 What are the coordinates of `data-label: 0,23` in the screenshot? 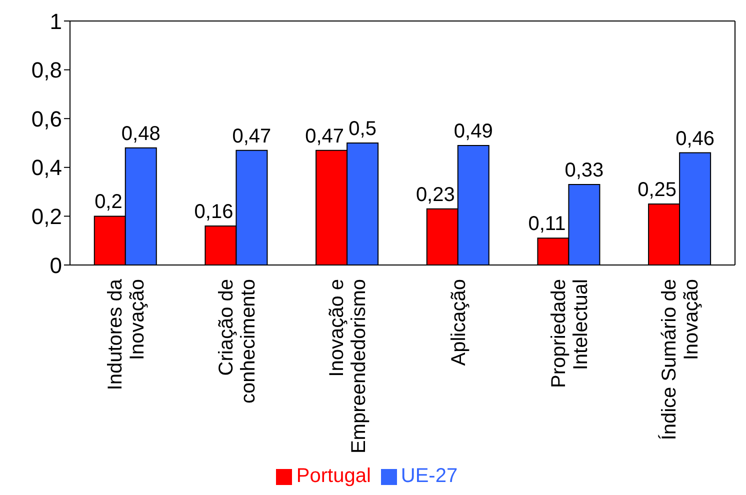 It's located at (435, 195).